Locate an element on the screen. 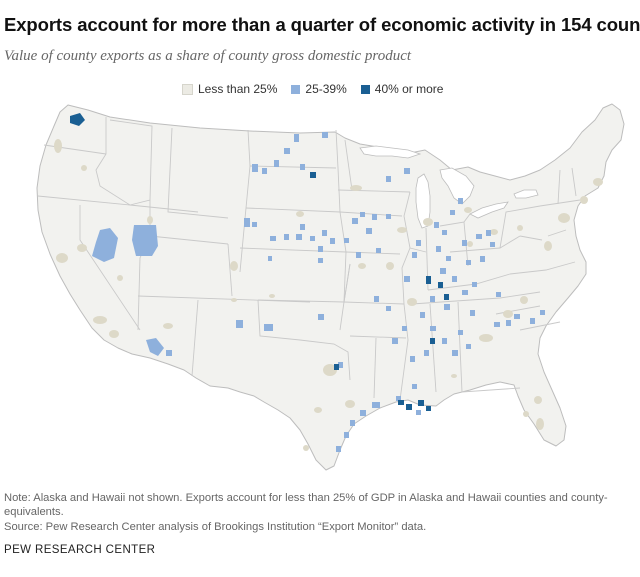  legend-swatch-high is located at coordinates (365, 89).